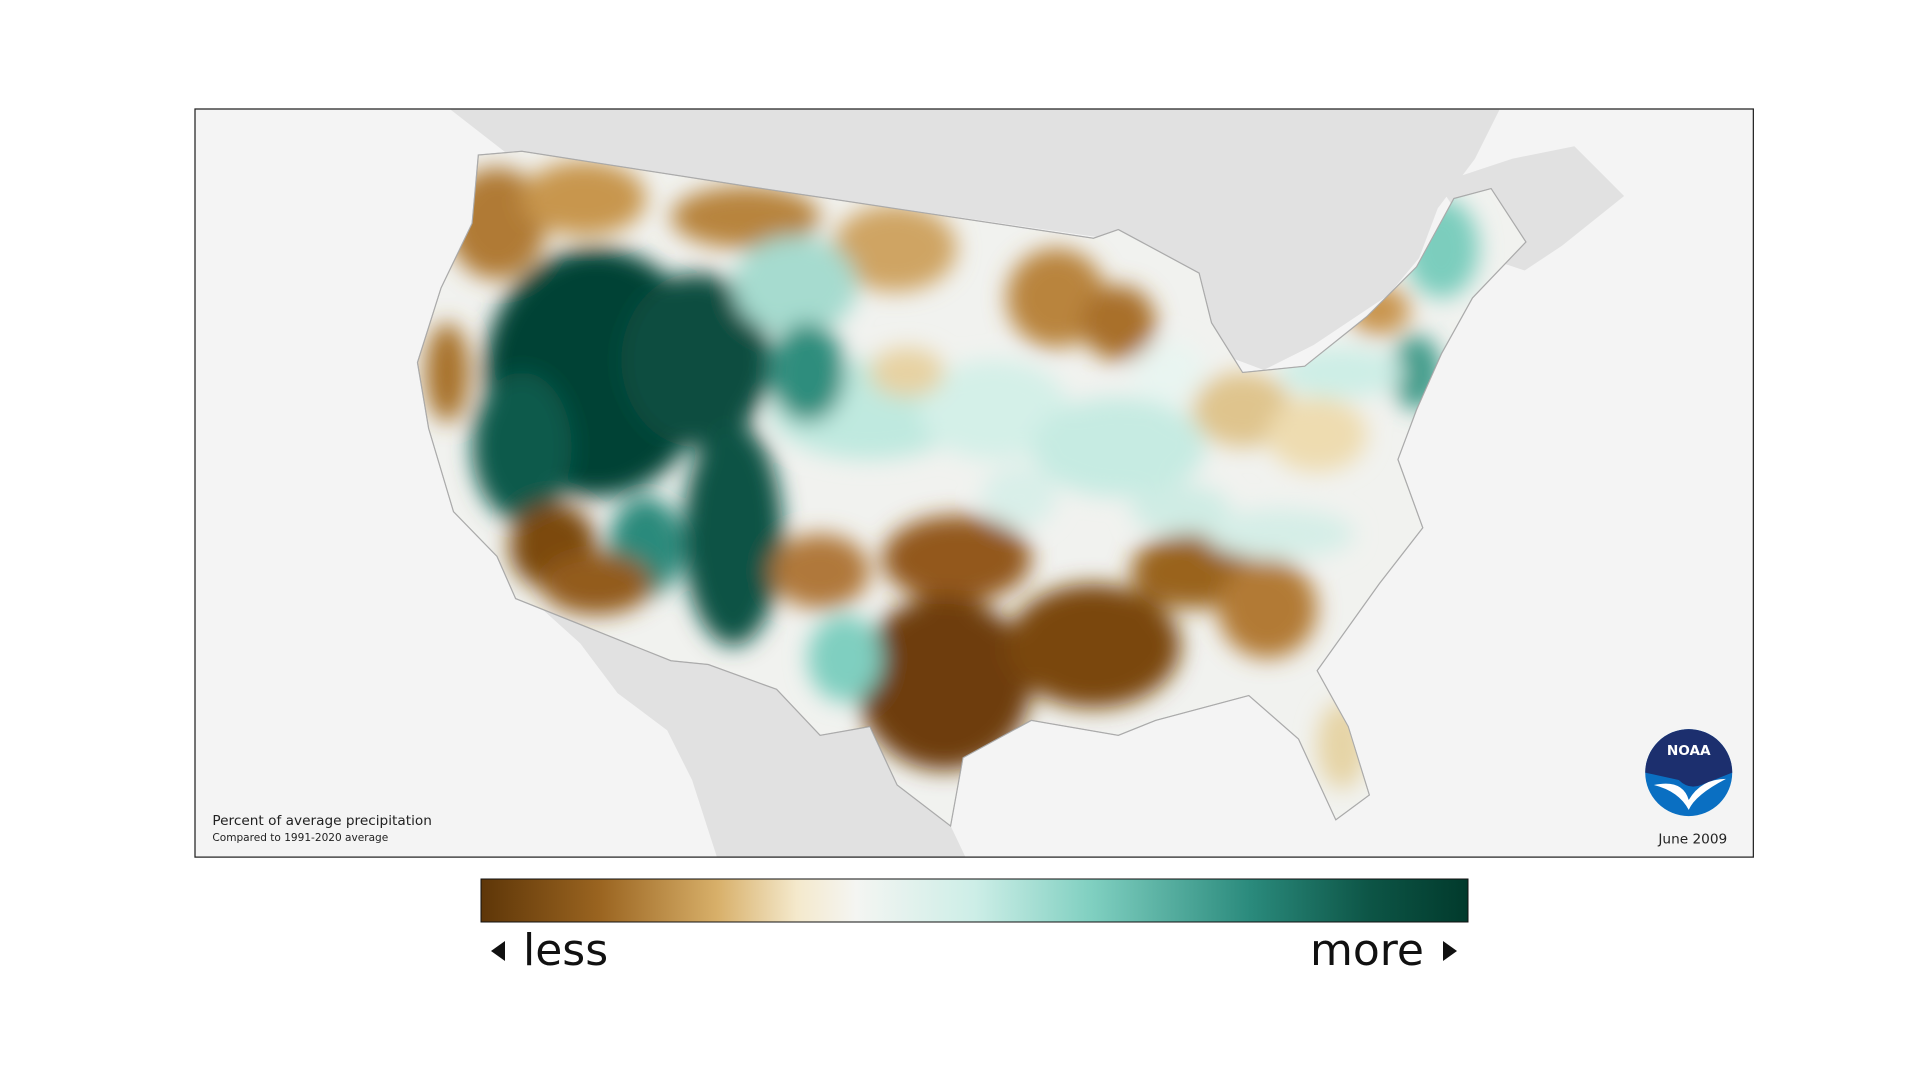  Describe the element at coordinates (1690, 794) in the screenshot. I see `logo-bird` at that location.